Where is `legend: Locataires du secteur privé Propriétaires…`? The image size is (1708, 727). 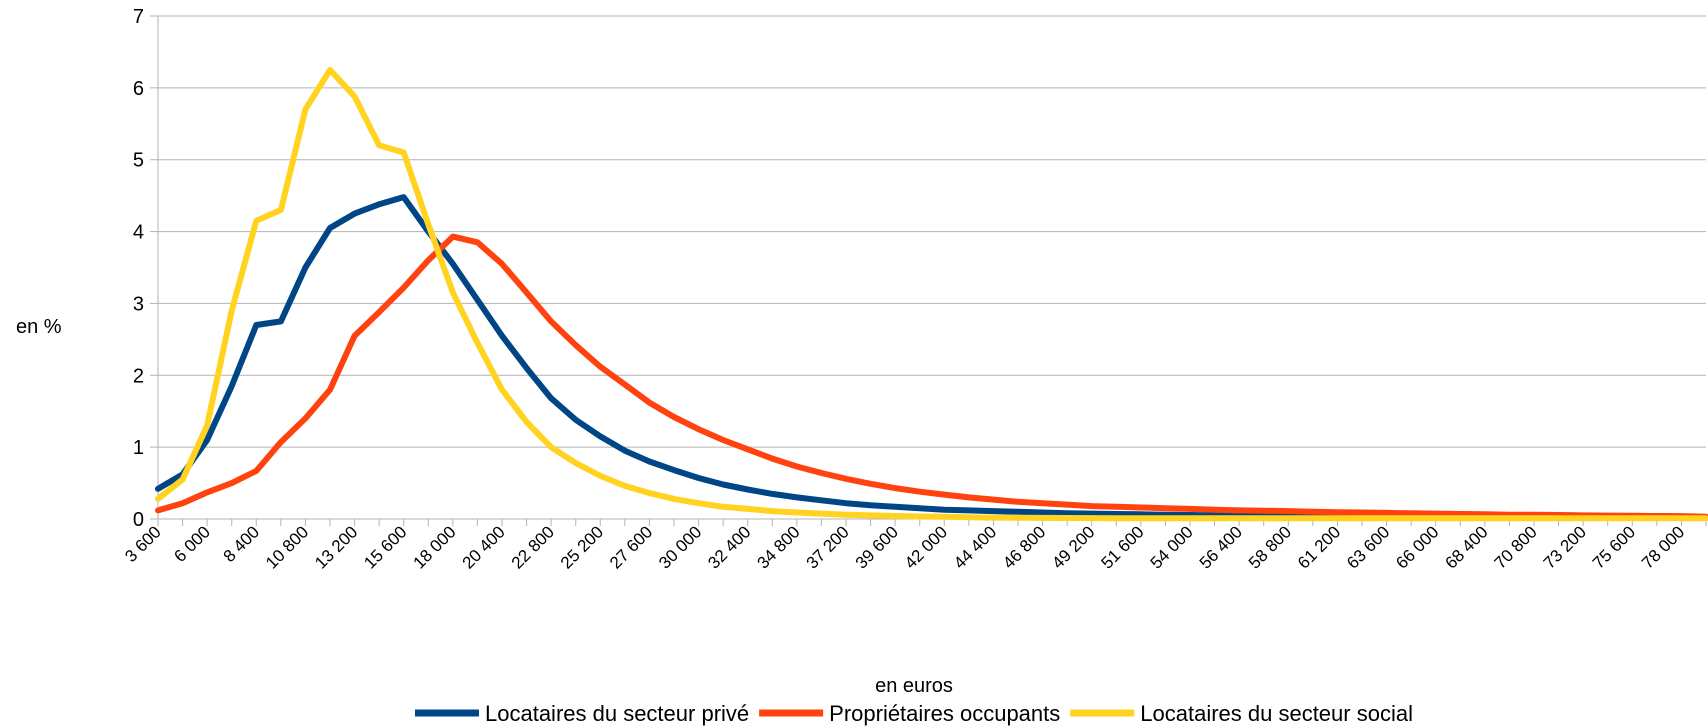
legend: Locataires du secteur privé Propriétaires… is located at coordinates (914, 713).